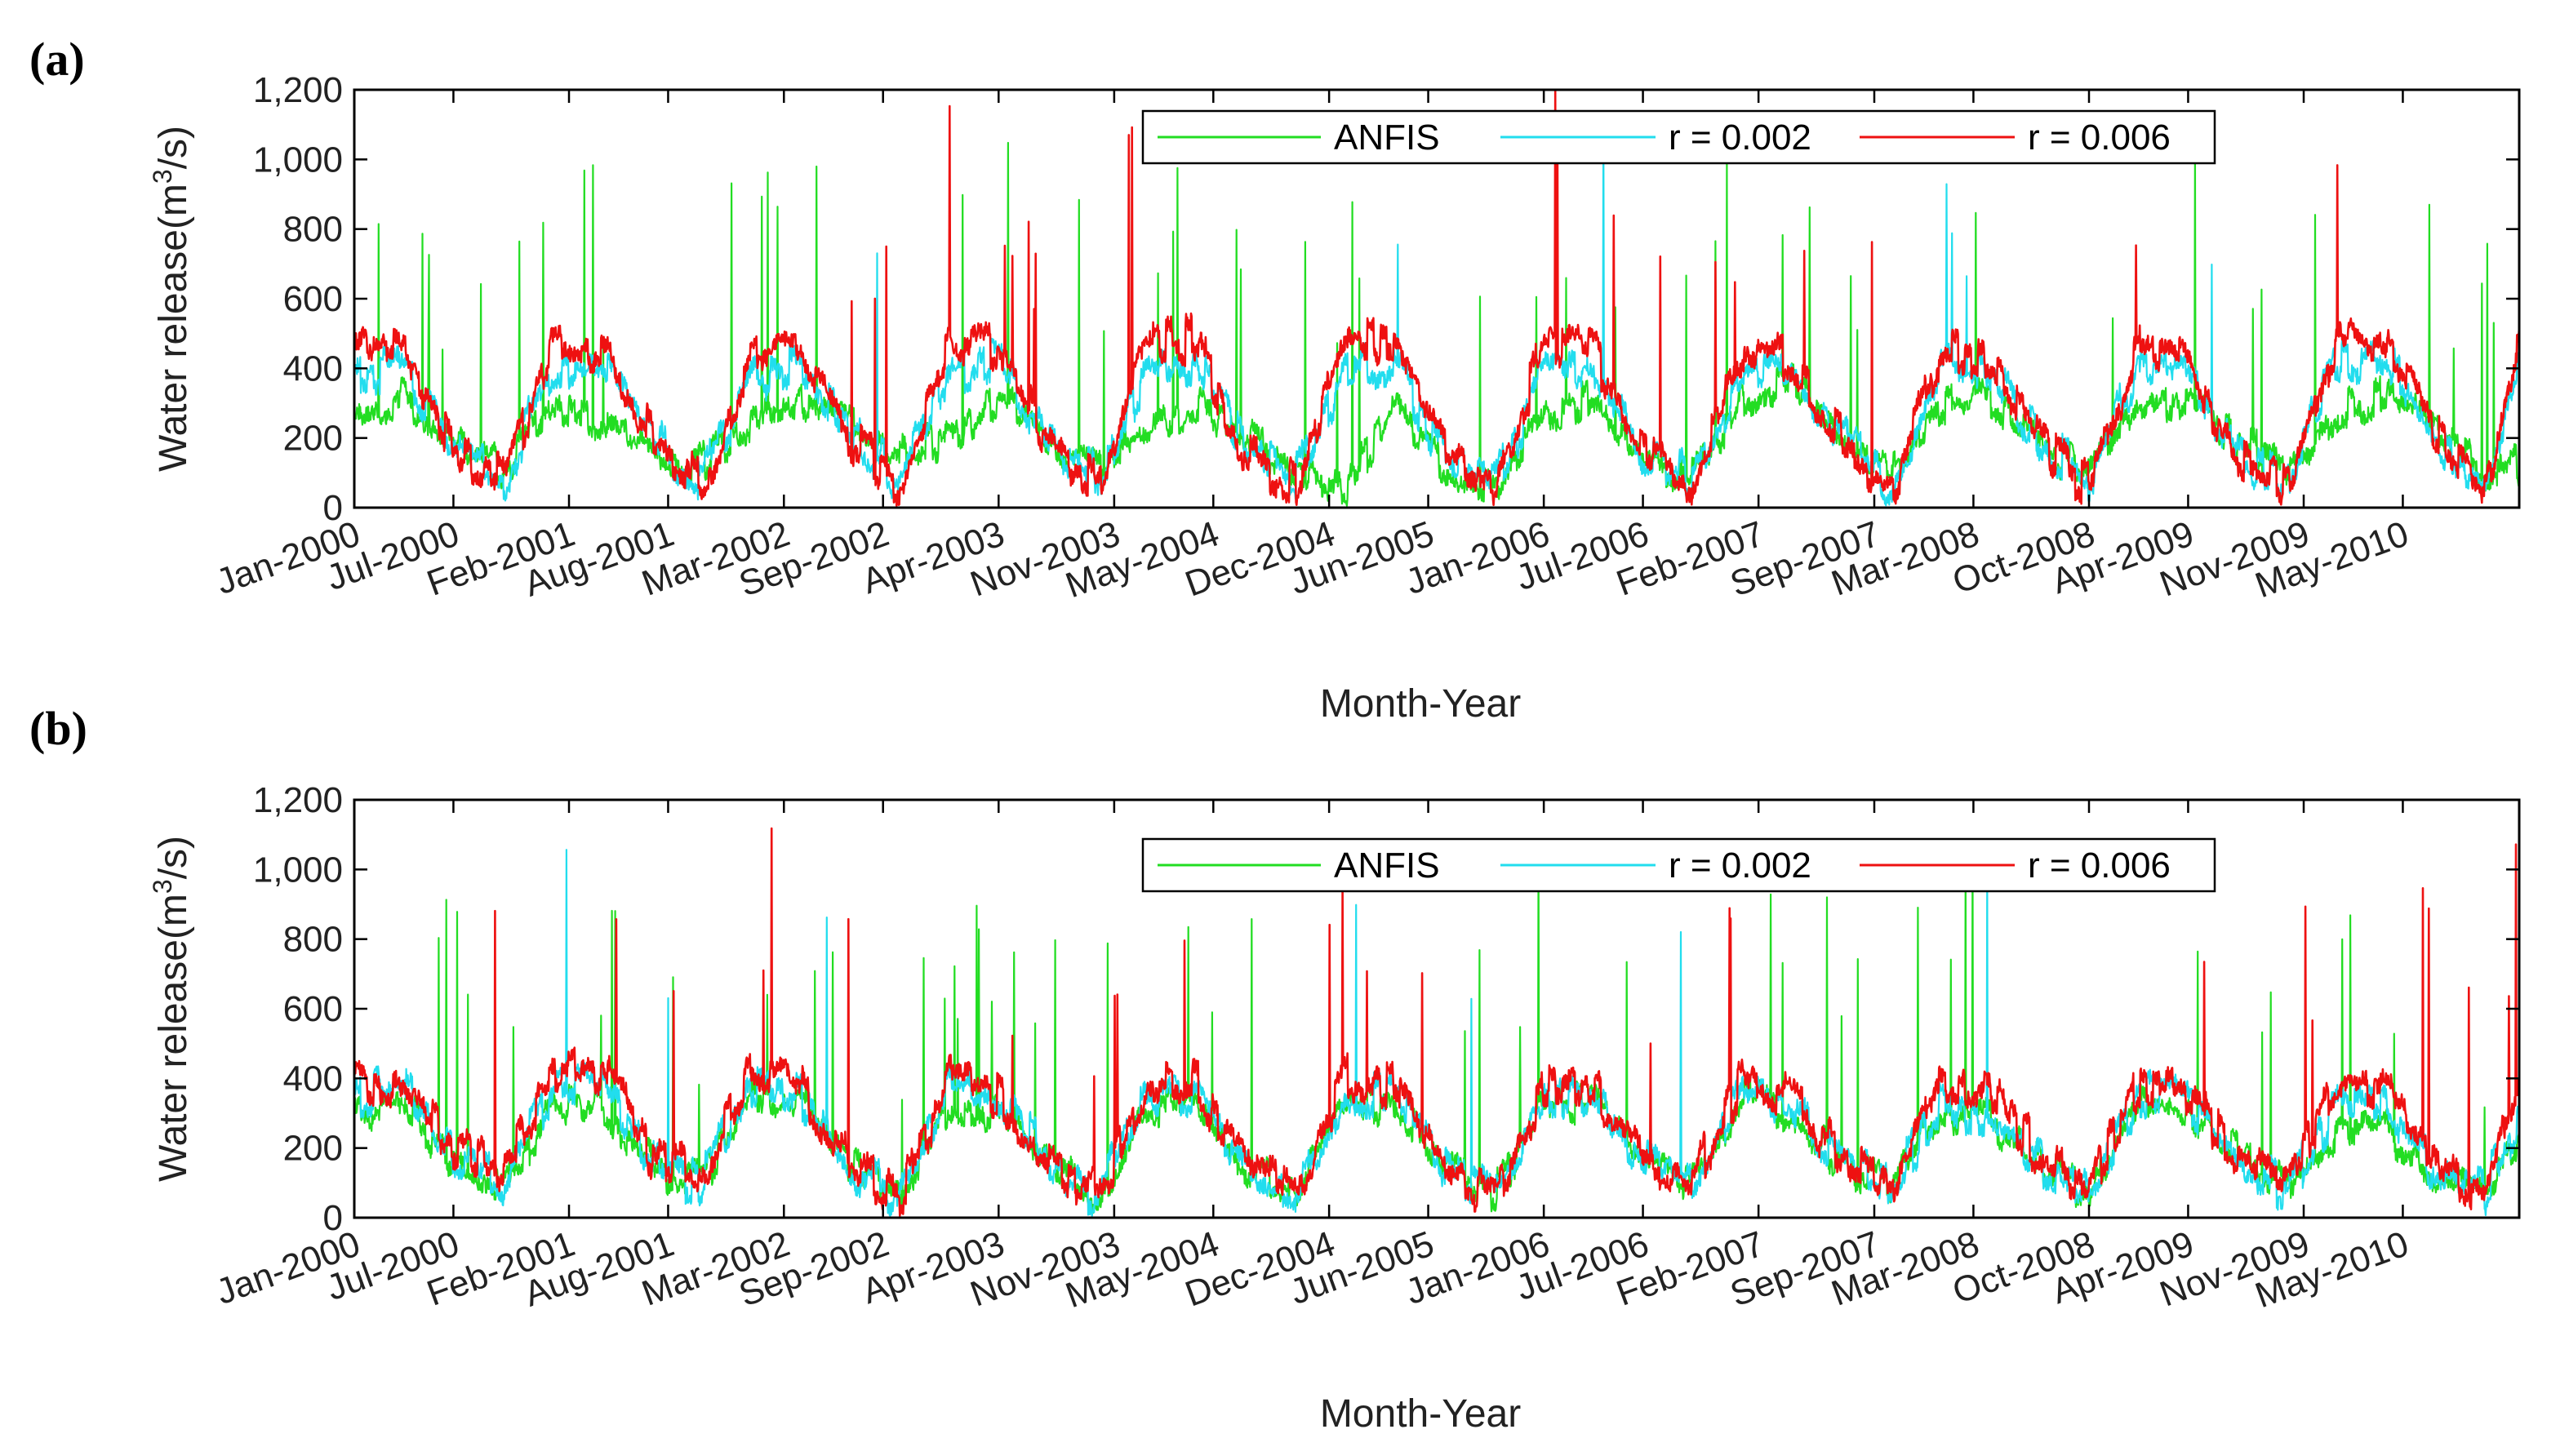 The image size is (2569, 1456). I want to click on panel-b-label: (b), so click(58, 729).